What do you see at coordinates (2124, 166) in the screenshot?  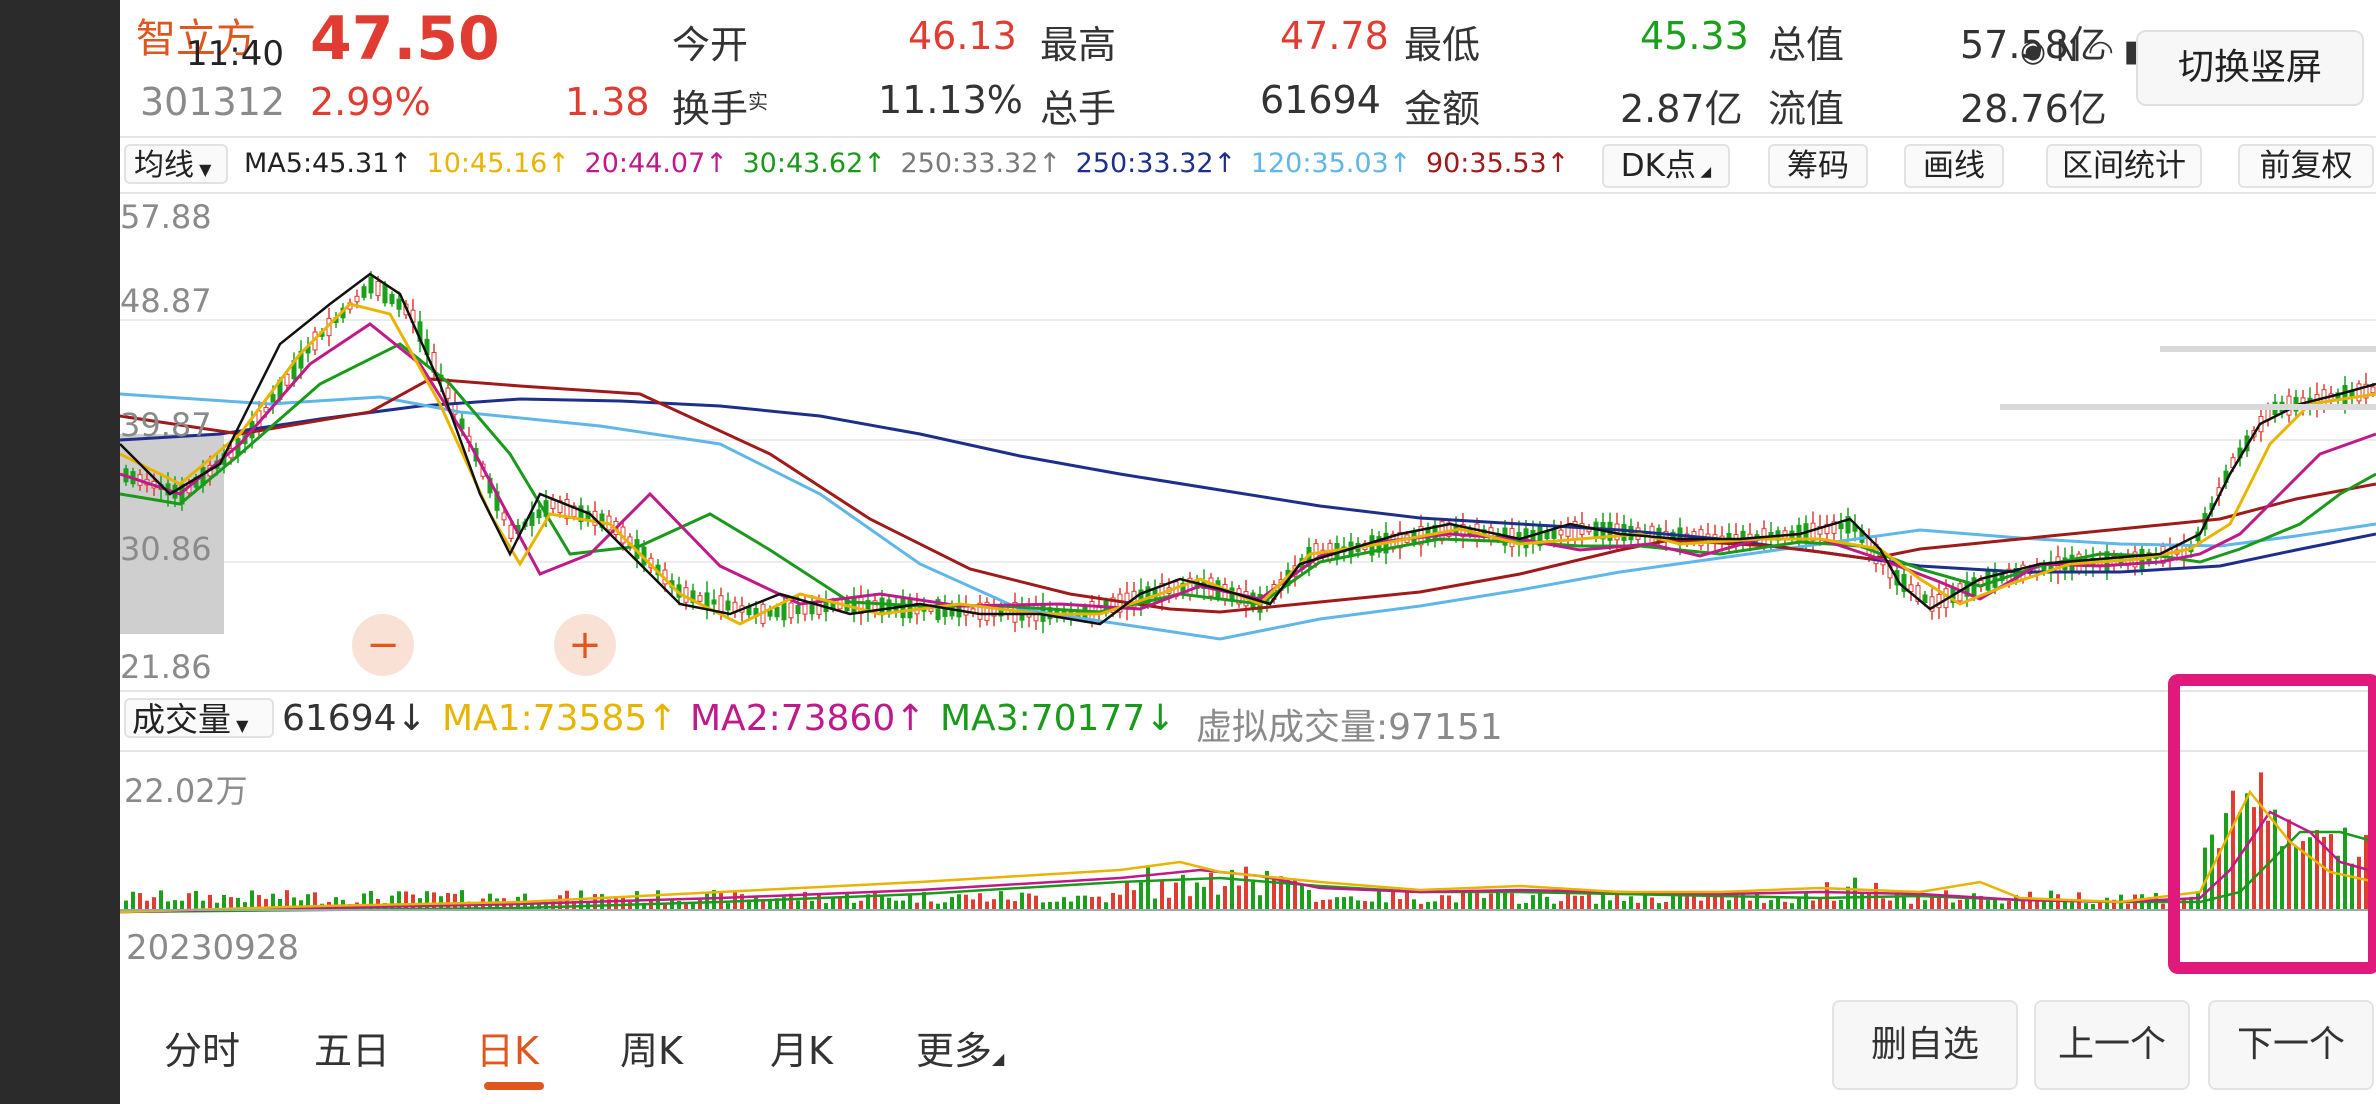 I see `range-stats-button: 区间统计` at bounding box center [2124, 166].